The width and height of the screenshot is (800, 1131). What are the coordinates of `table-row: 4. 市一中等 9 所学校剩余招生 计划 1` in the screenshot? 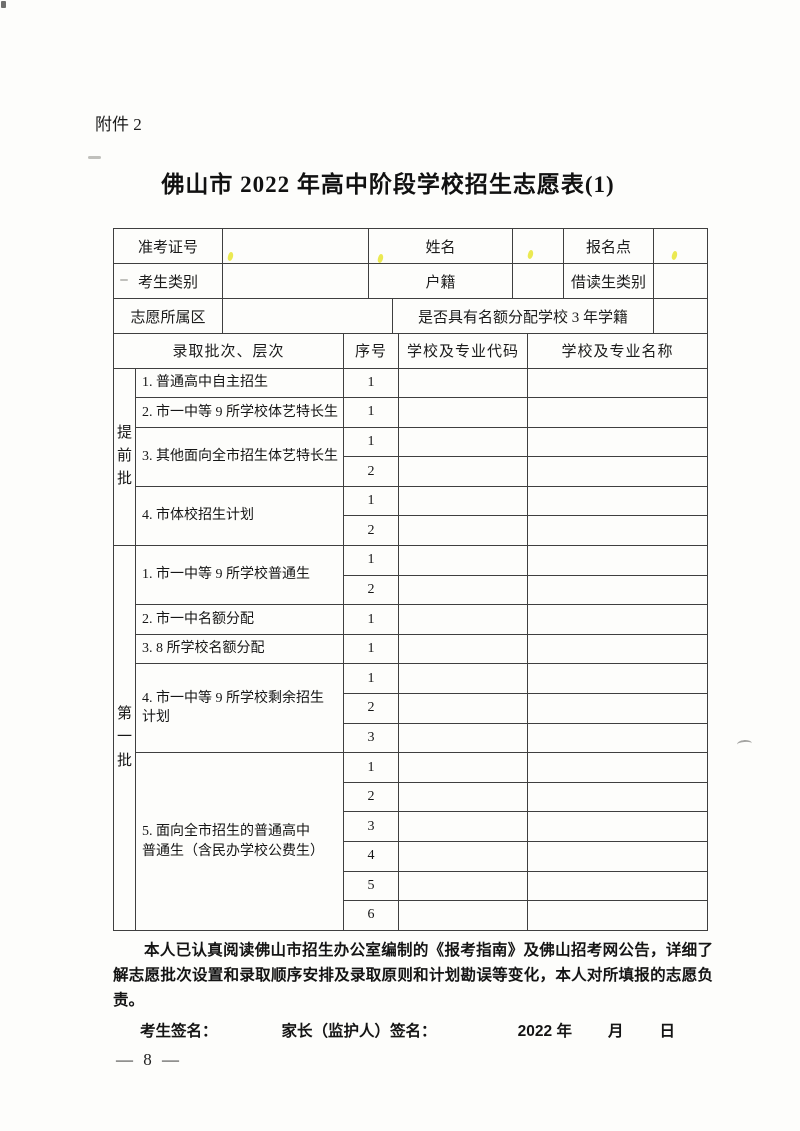 It's located at (411, 708).